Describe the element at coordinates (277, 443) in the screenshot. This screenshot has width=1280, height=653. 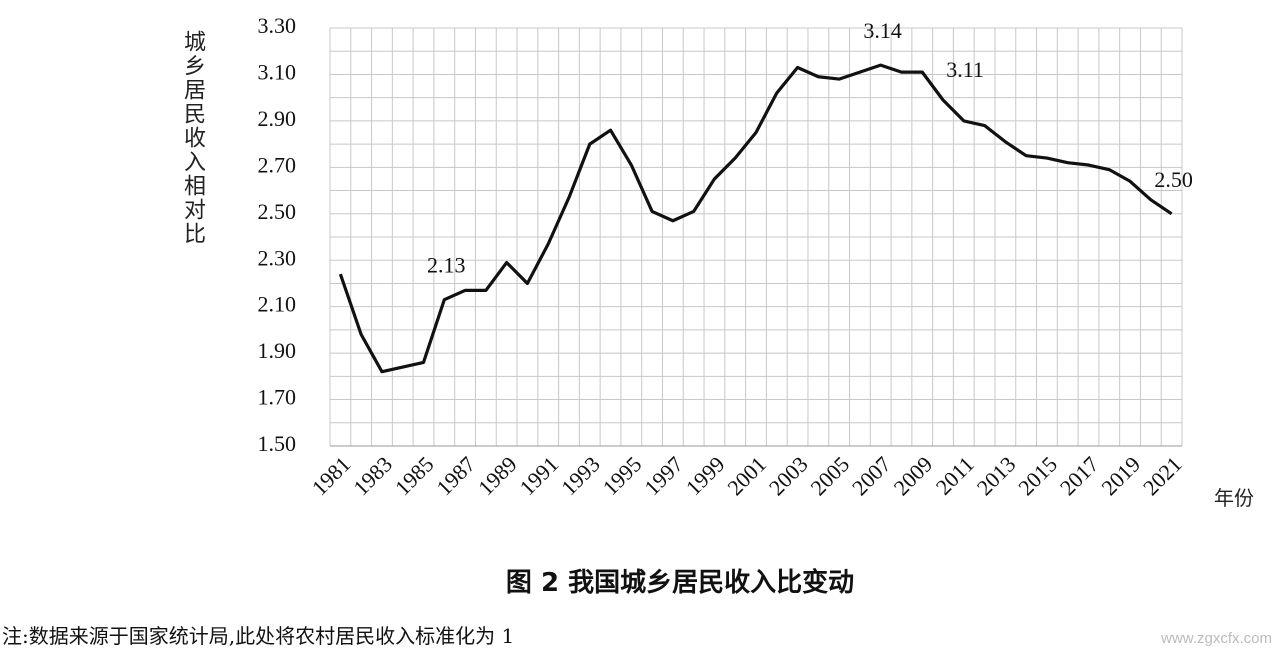
I see `y-tick-label: 1.50` at that location.